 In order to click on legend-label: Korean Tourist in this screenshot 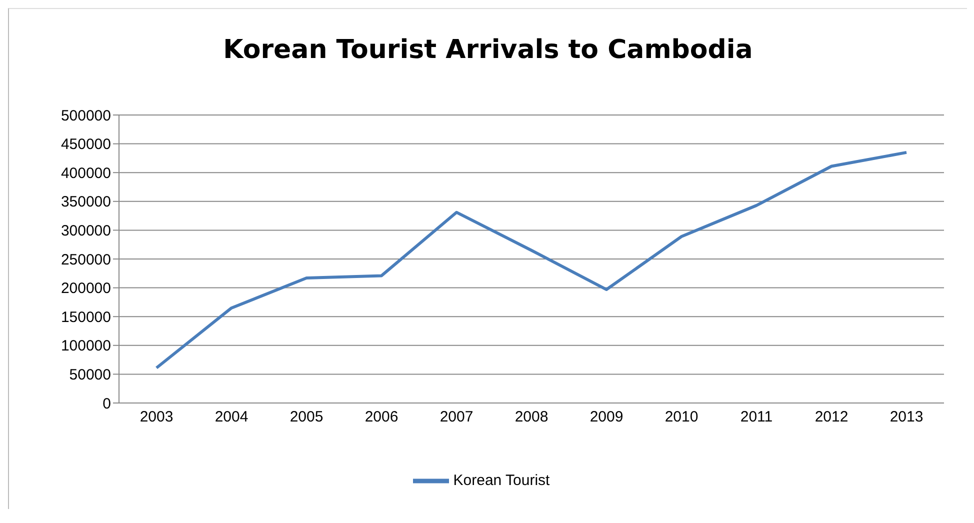, I will do `click(501, 480)`.